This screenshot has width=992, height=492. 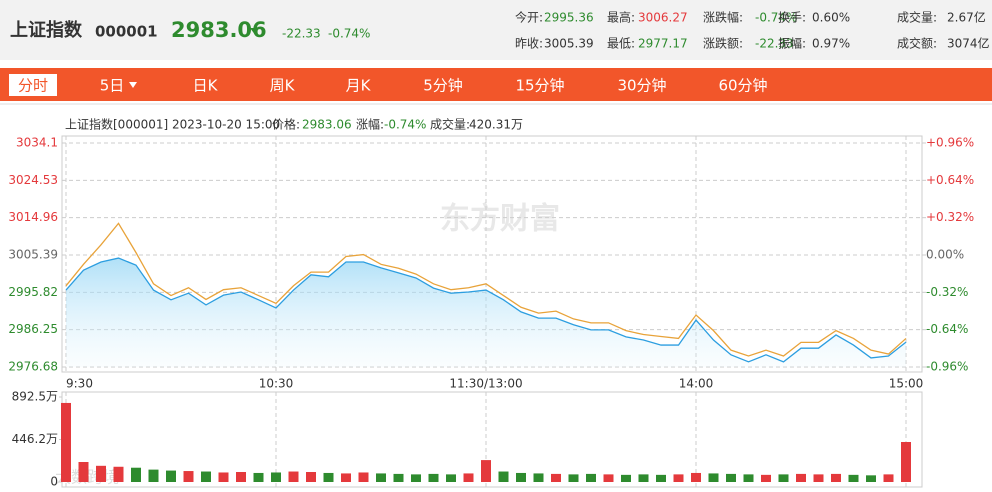 I want to click on volume-tick-label: 892.5万, so click(x=35, y=397).